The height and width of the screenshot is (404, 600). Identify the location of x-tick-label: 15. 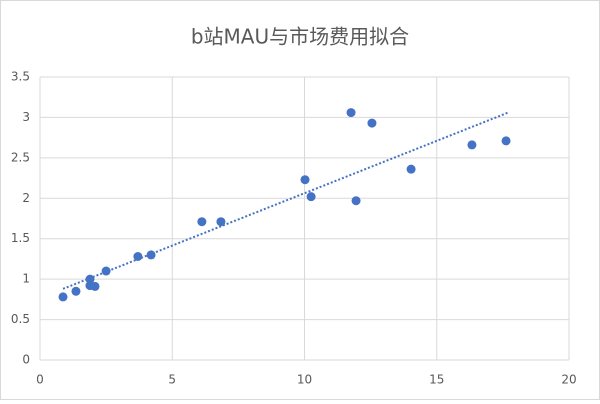
(436, 380).